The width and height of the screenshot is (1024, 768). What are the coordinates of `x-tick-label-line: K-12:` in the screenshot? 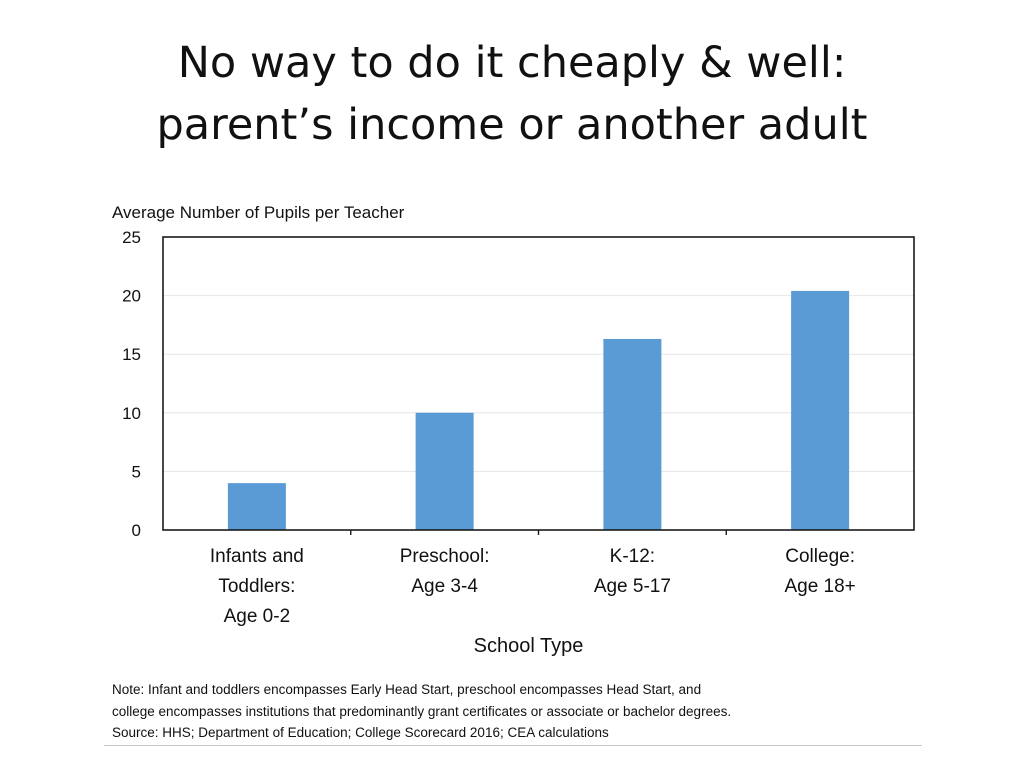 It's located at (632, 556).